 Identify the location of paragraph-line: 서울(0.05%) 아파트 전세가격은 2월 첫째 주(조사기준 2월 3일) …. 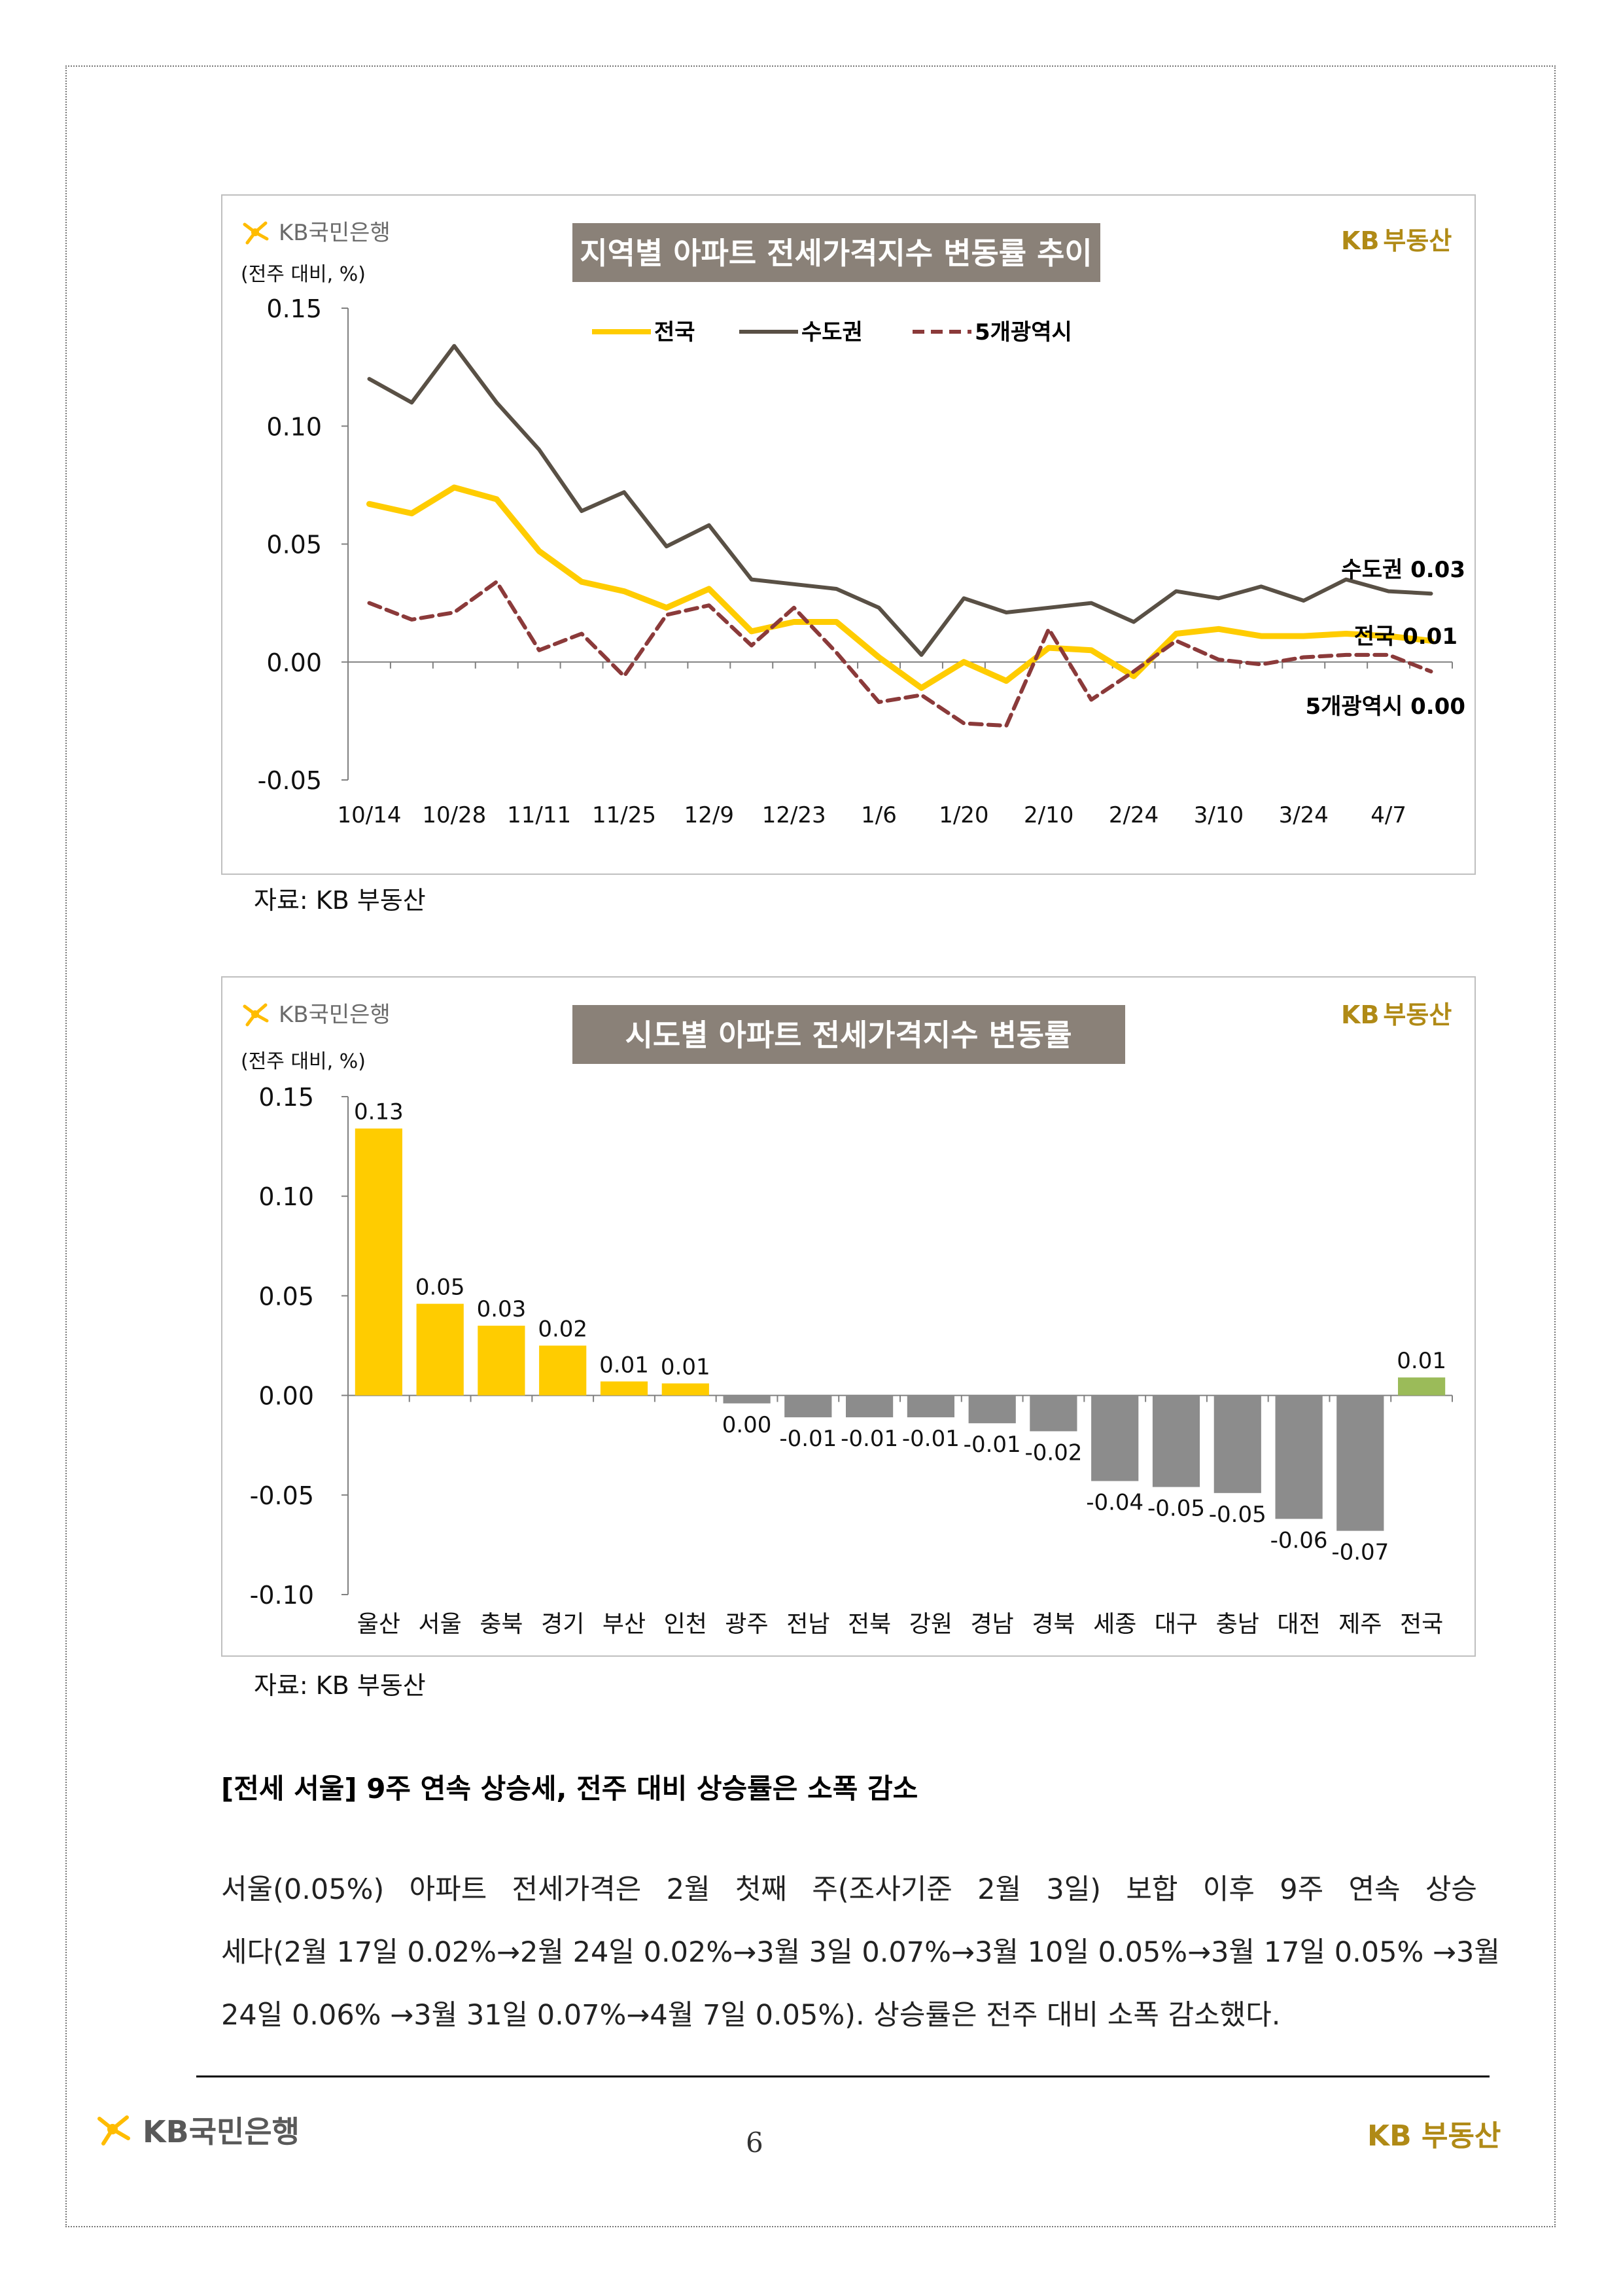
(849, 1890).